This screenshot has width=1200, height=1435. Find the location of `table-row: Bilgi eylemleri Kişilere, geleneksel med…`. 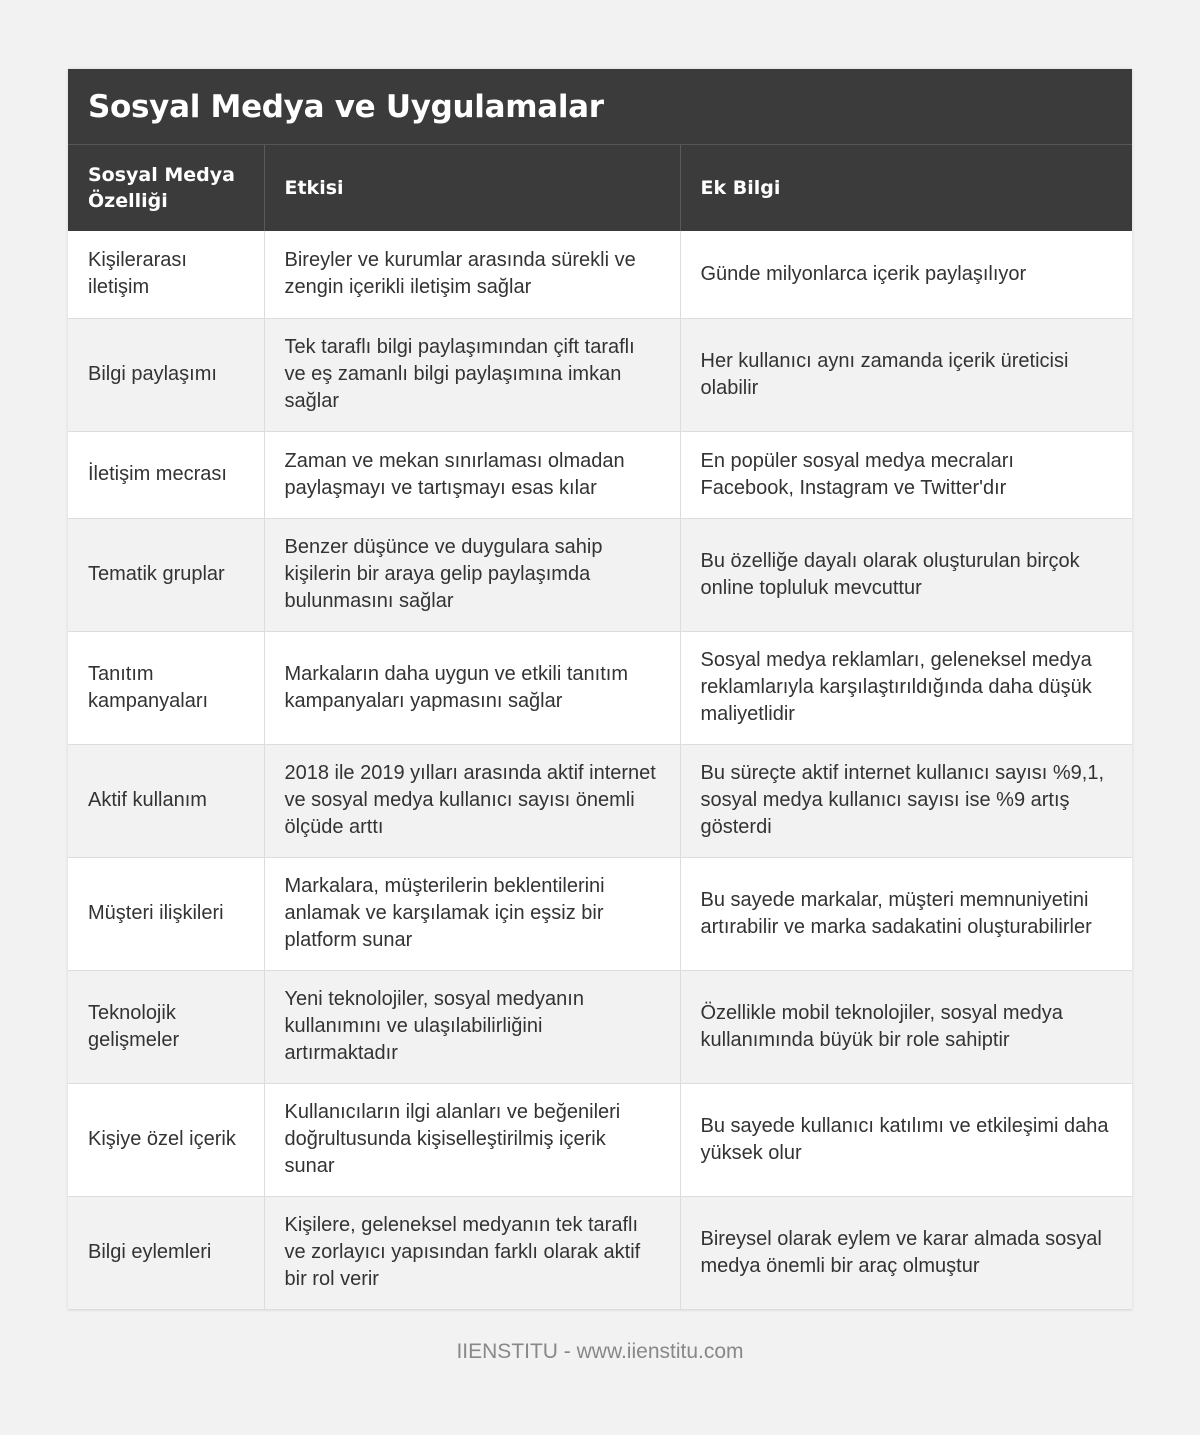

table-row: Bilgi eylemleri Kişilere, geleneksel med… is located at coordinates (600, 1253).